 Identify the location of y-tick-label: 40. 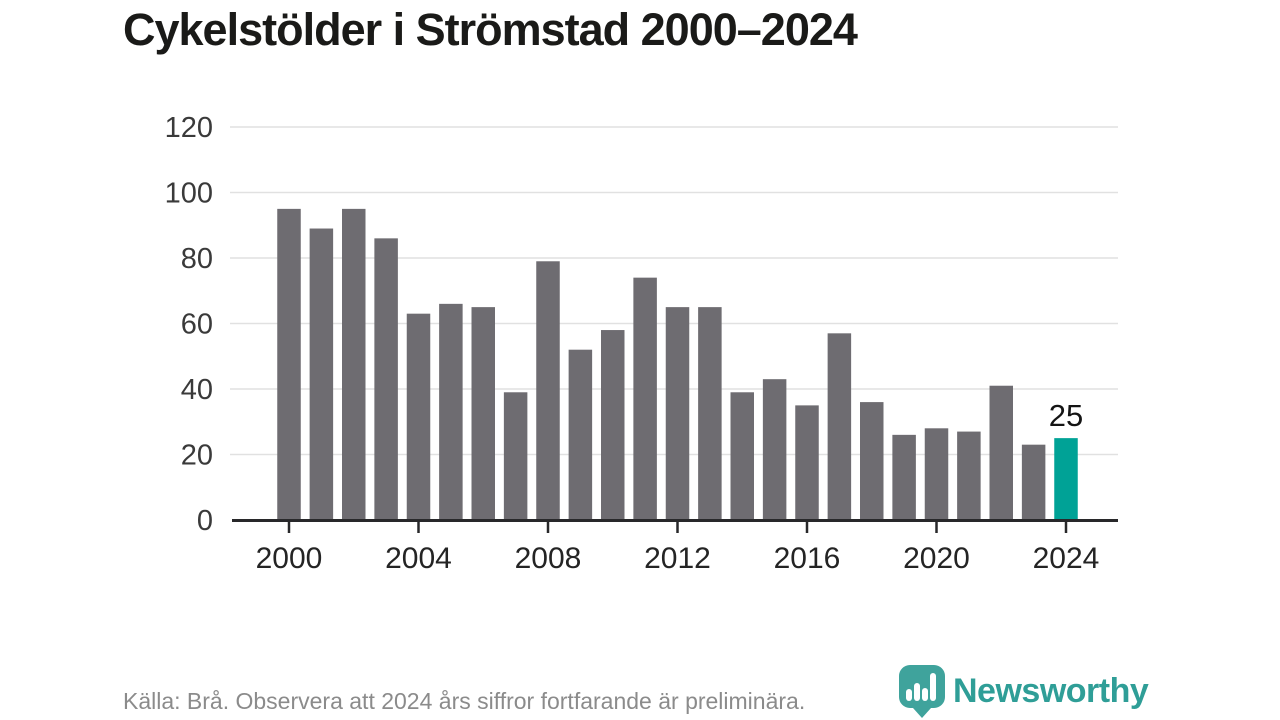
(197, 390).